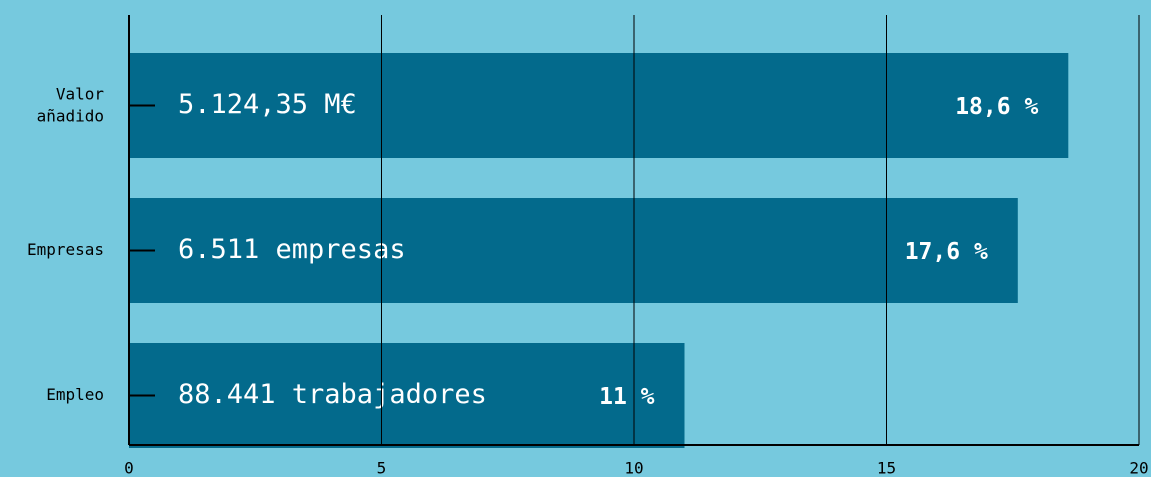 This screenshot has width=1151, height=477. I want to click on value-label: 17,6 %, so click(946, 252).